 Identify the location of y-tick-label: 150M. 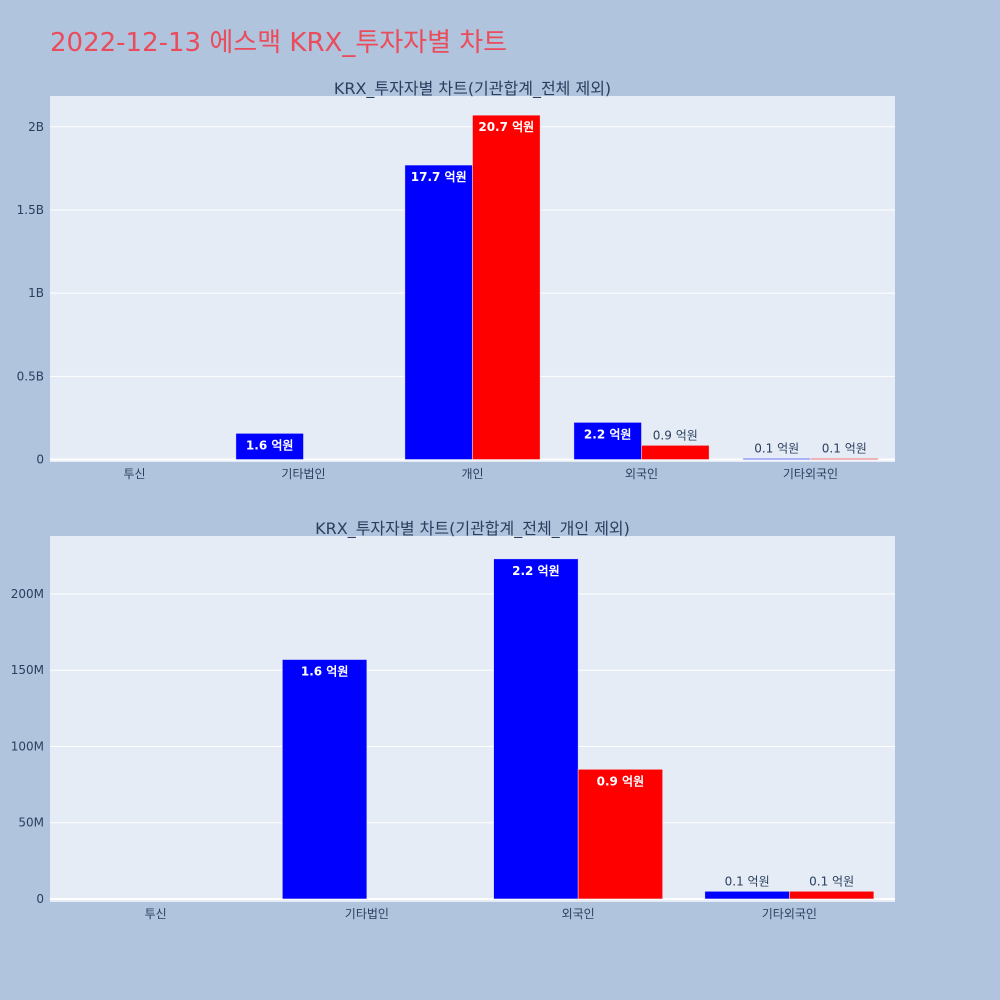
(27, 670).